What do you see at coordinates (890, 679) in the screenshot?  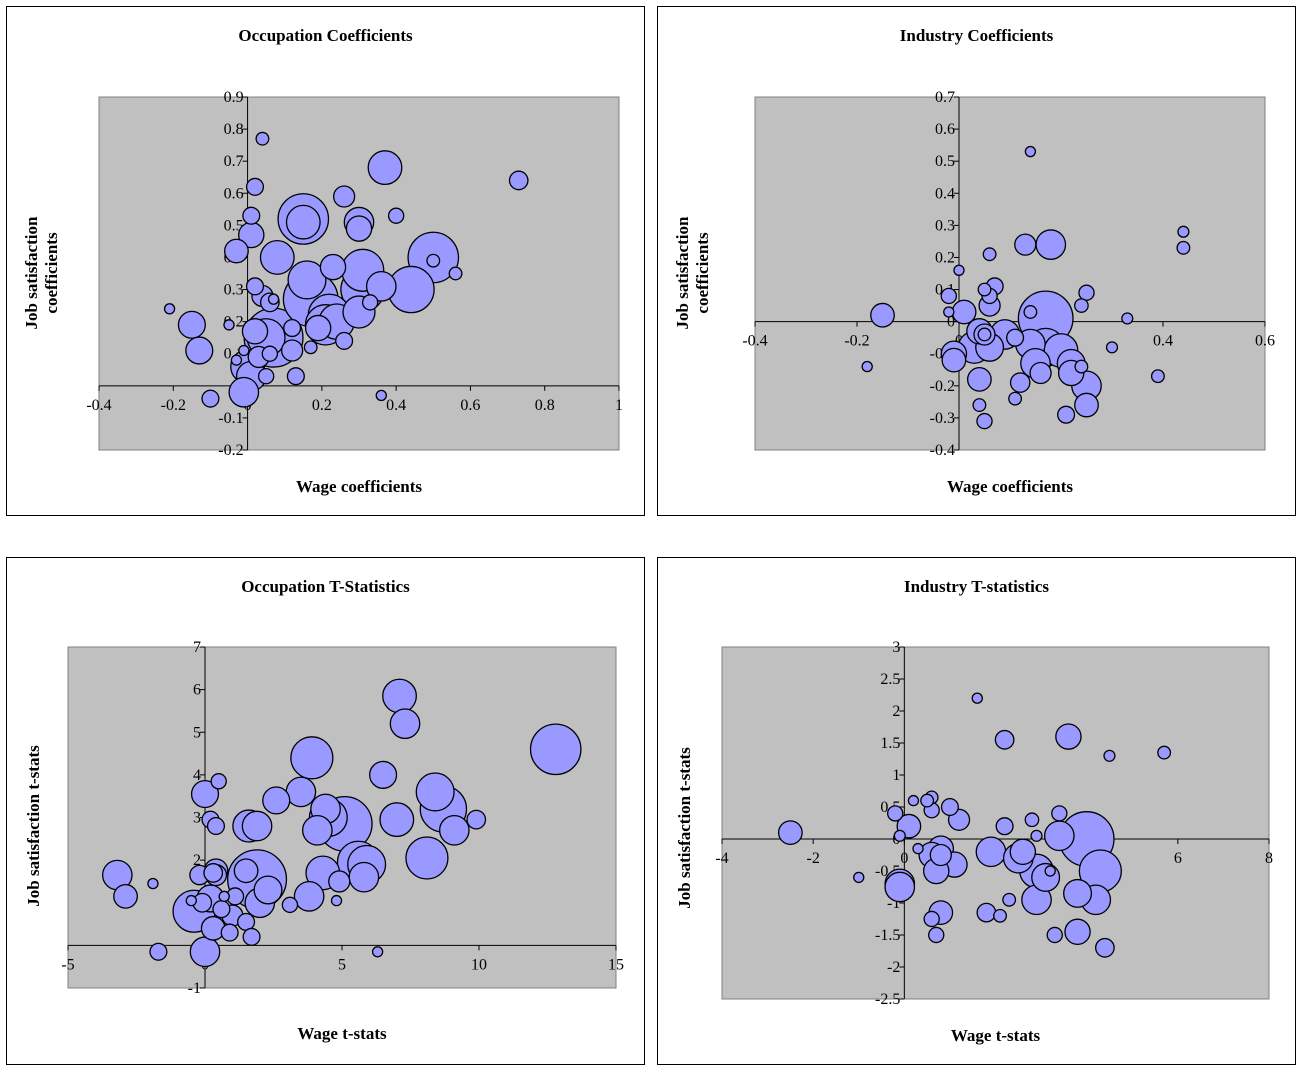 I see `y-tick-label: 2.5` at bounding box center [890, 679].